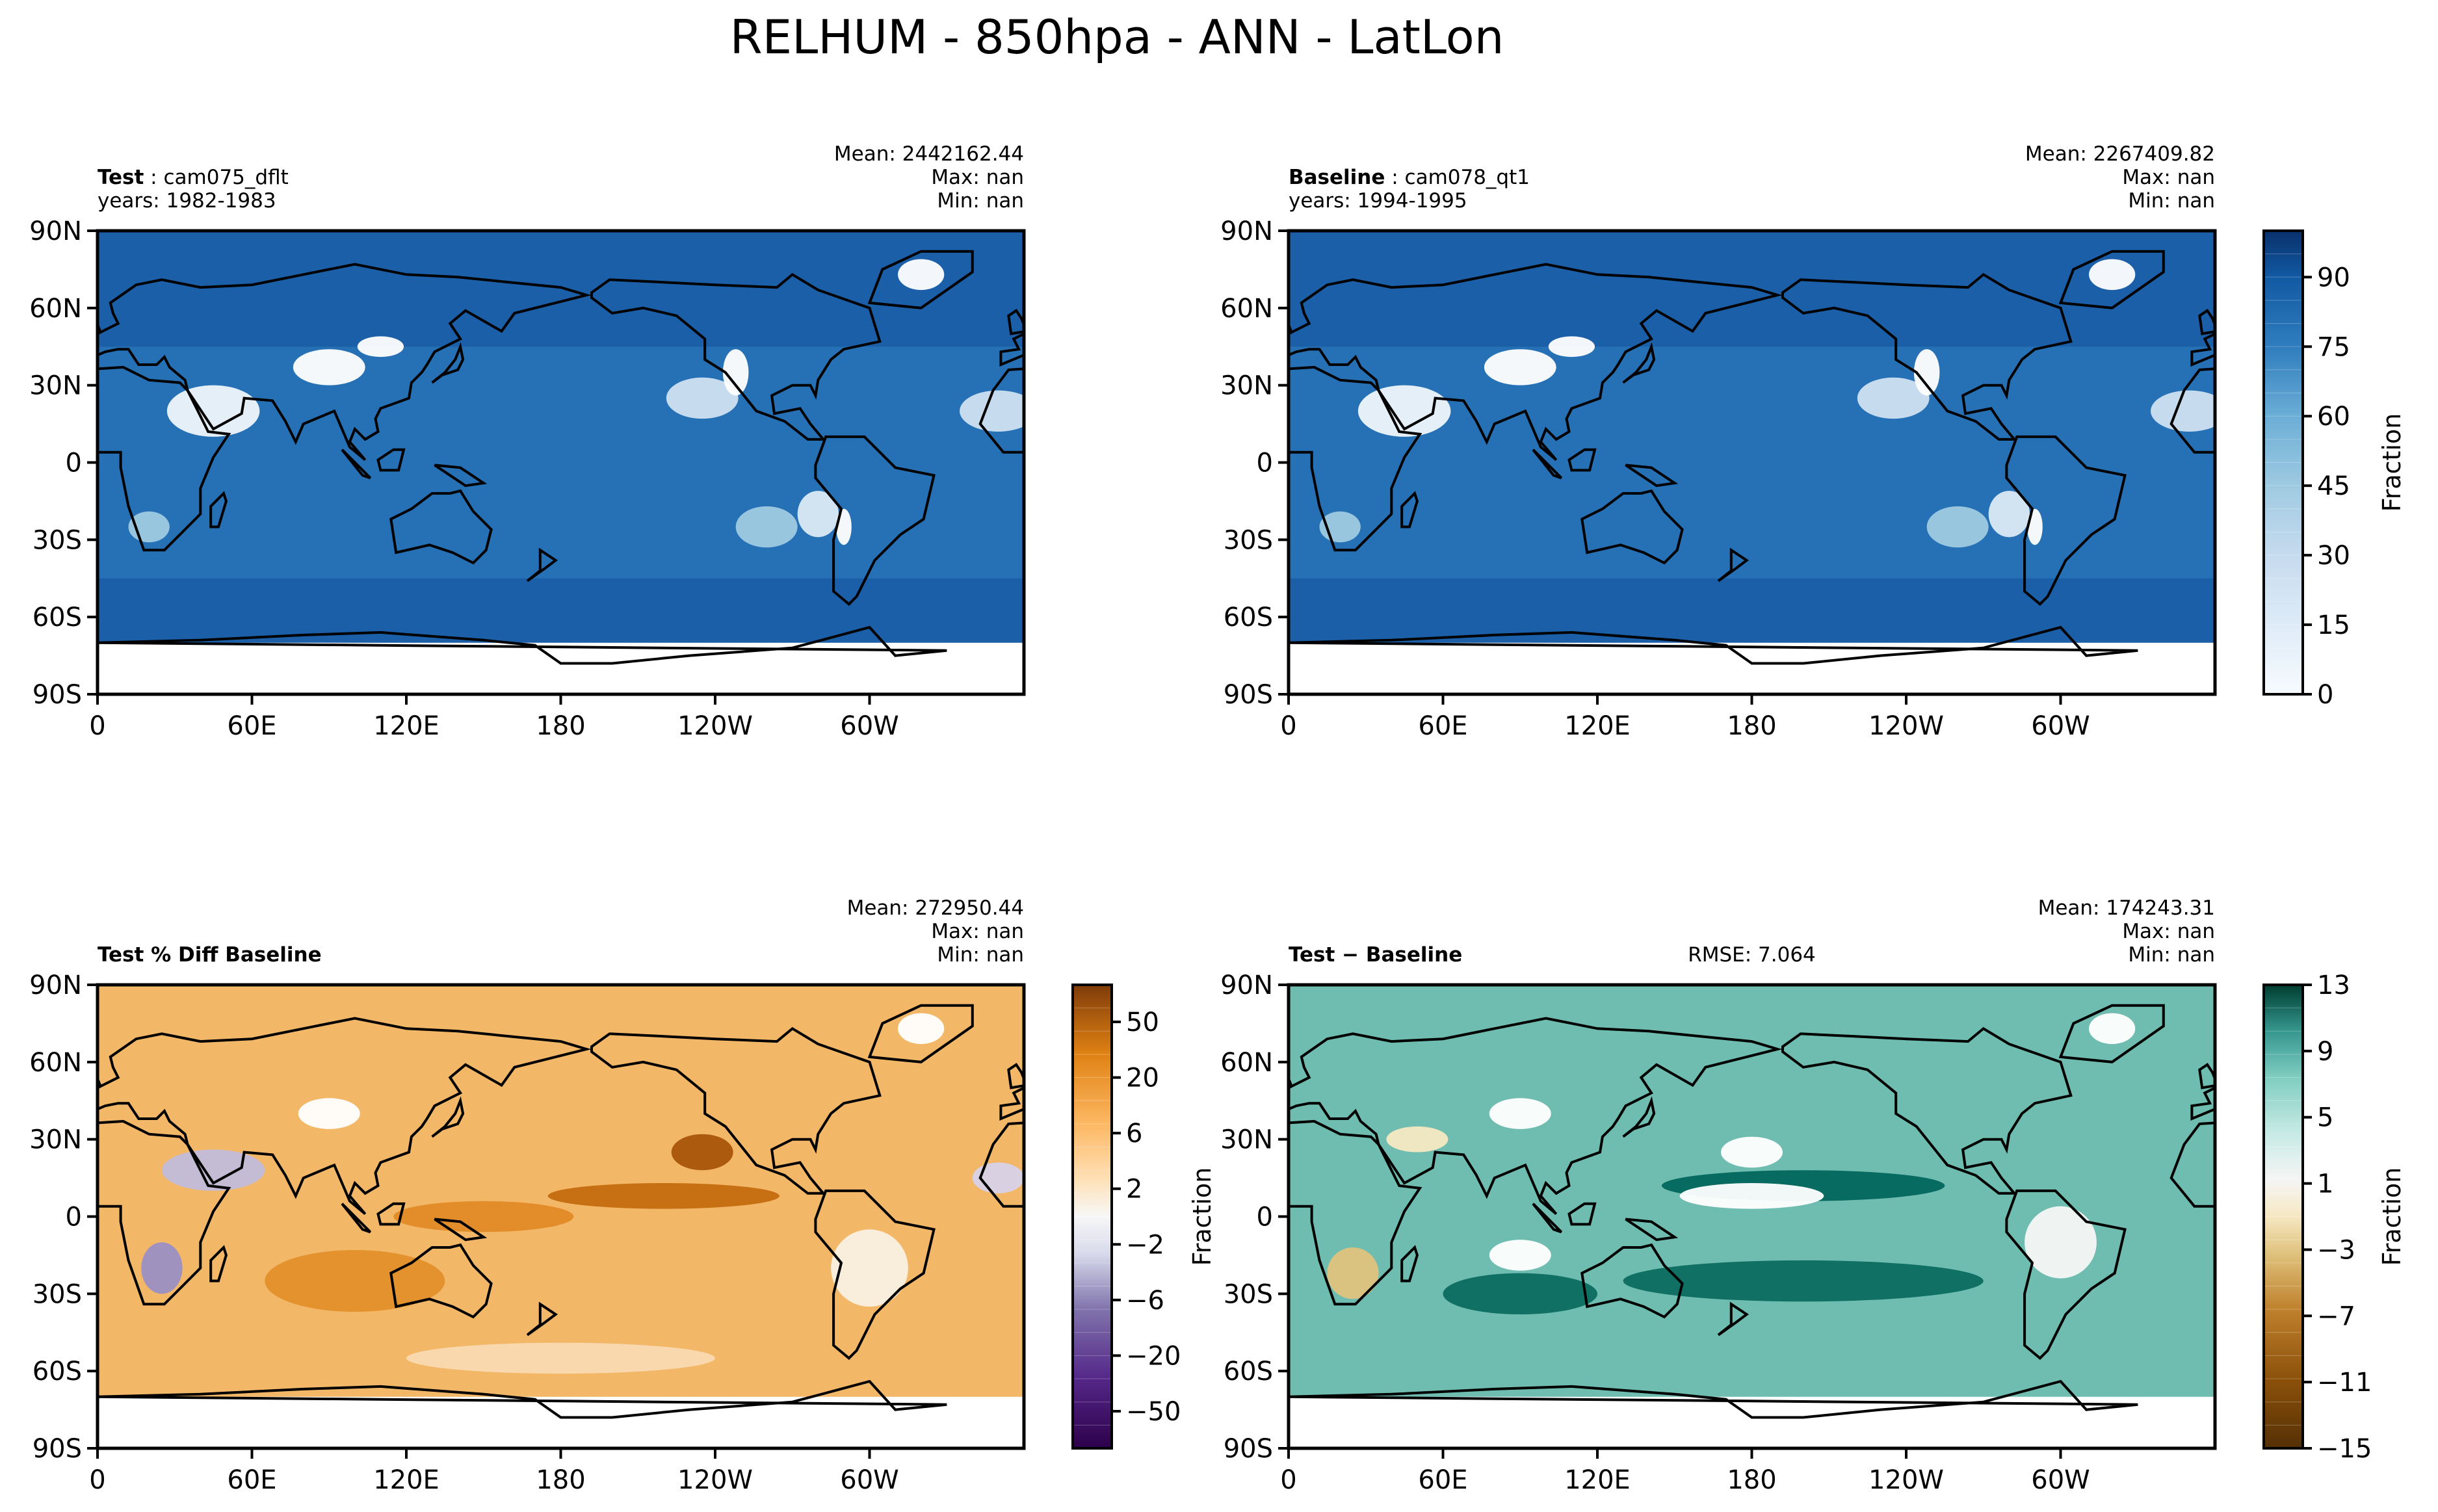 This screenshot has width=2438, height=1512. I want to click on colorbar-tick-label: 75, so click(2333, 347).